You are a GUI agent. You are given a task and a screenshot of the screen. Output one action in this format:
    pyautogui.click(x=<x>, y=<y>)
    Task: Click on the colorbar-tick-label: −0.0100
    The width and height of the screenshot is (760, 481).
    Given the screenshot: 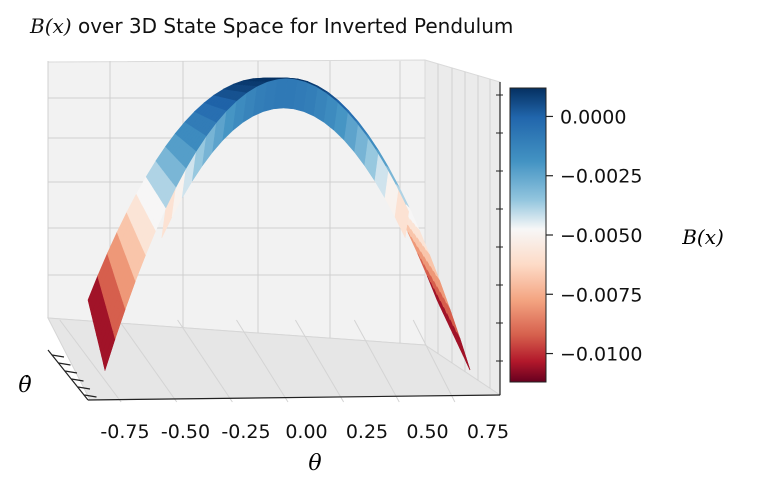 What is the action you would take?
    pyautogui.click(x=601, y=355)
    